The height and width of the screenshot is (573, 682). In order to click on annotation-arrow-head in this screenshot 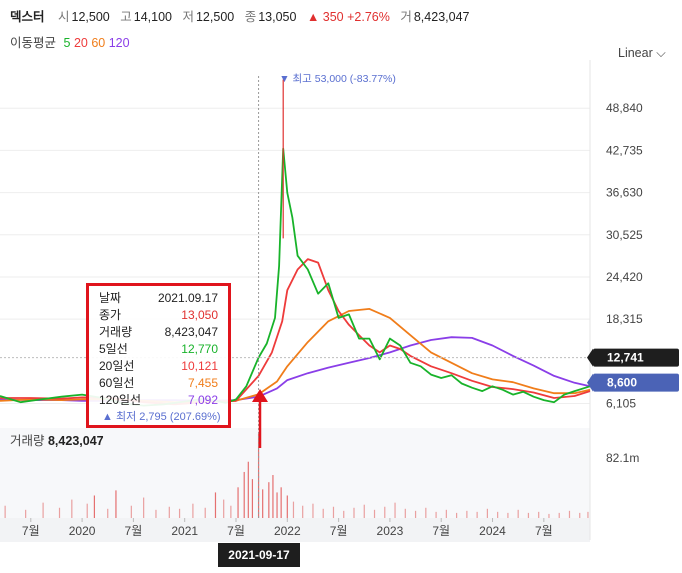, I will do `click(260, 395)`.